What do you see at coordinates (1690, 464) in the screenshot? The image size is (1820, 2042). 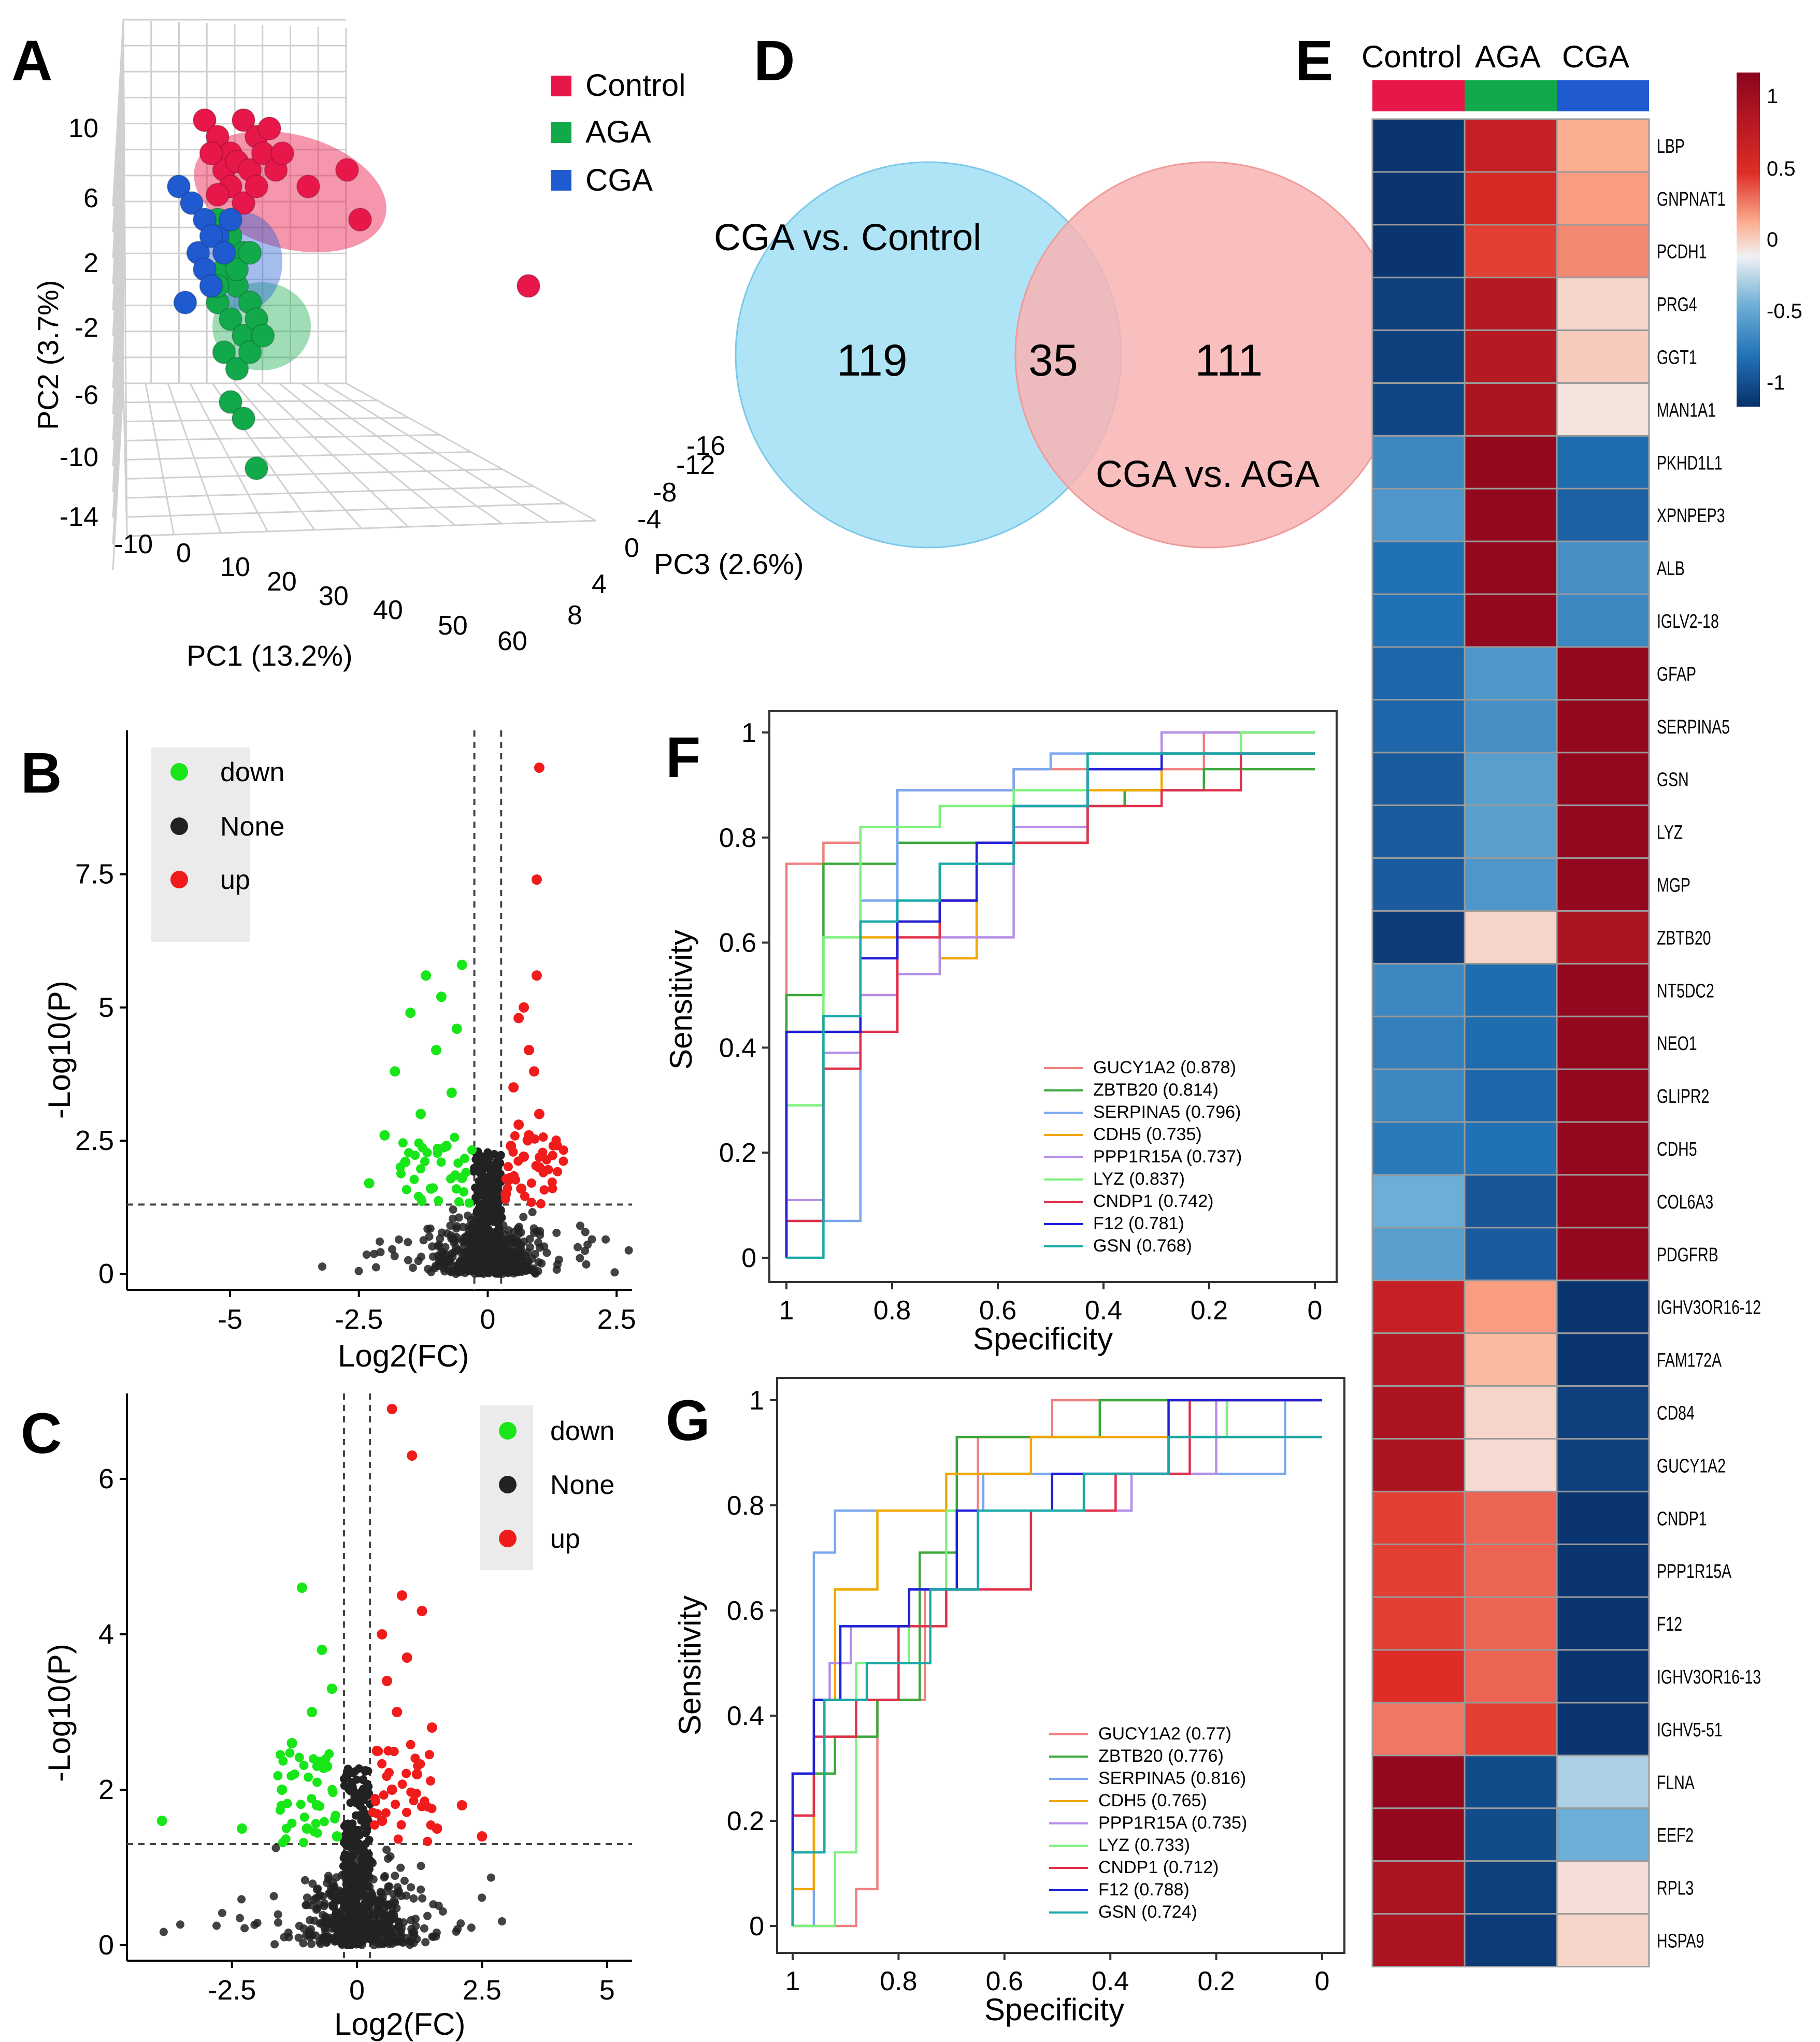 I see `heatmap-row-label: PKHD1L1` at bounding box center [1690, 464].